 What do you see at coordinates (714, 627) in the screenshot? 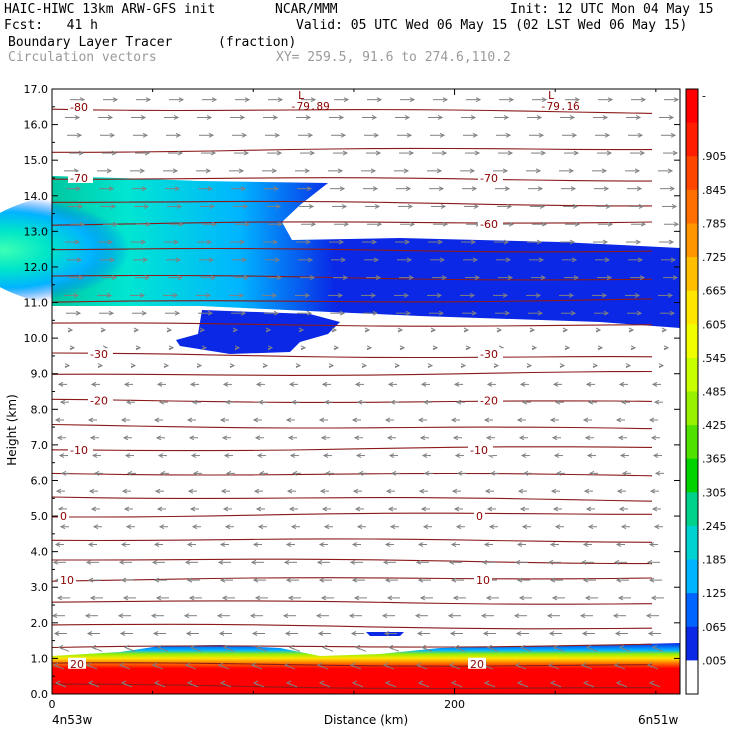
I see `colorbar-label: .065` at bounding box center [714, 627].